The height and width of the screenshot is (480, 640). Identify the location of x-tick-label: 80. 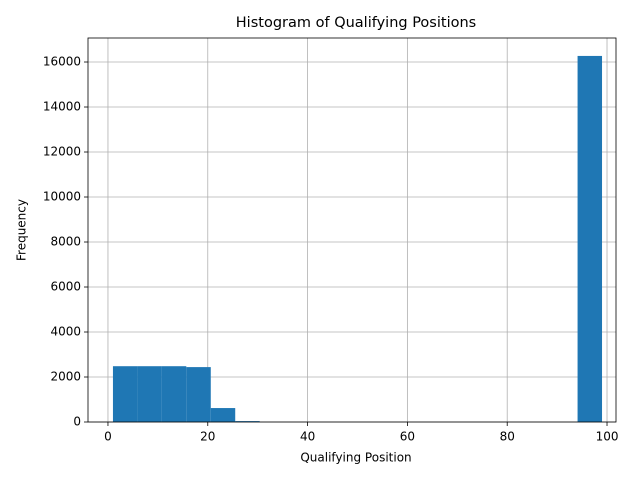
(507, 437).